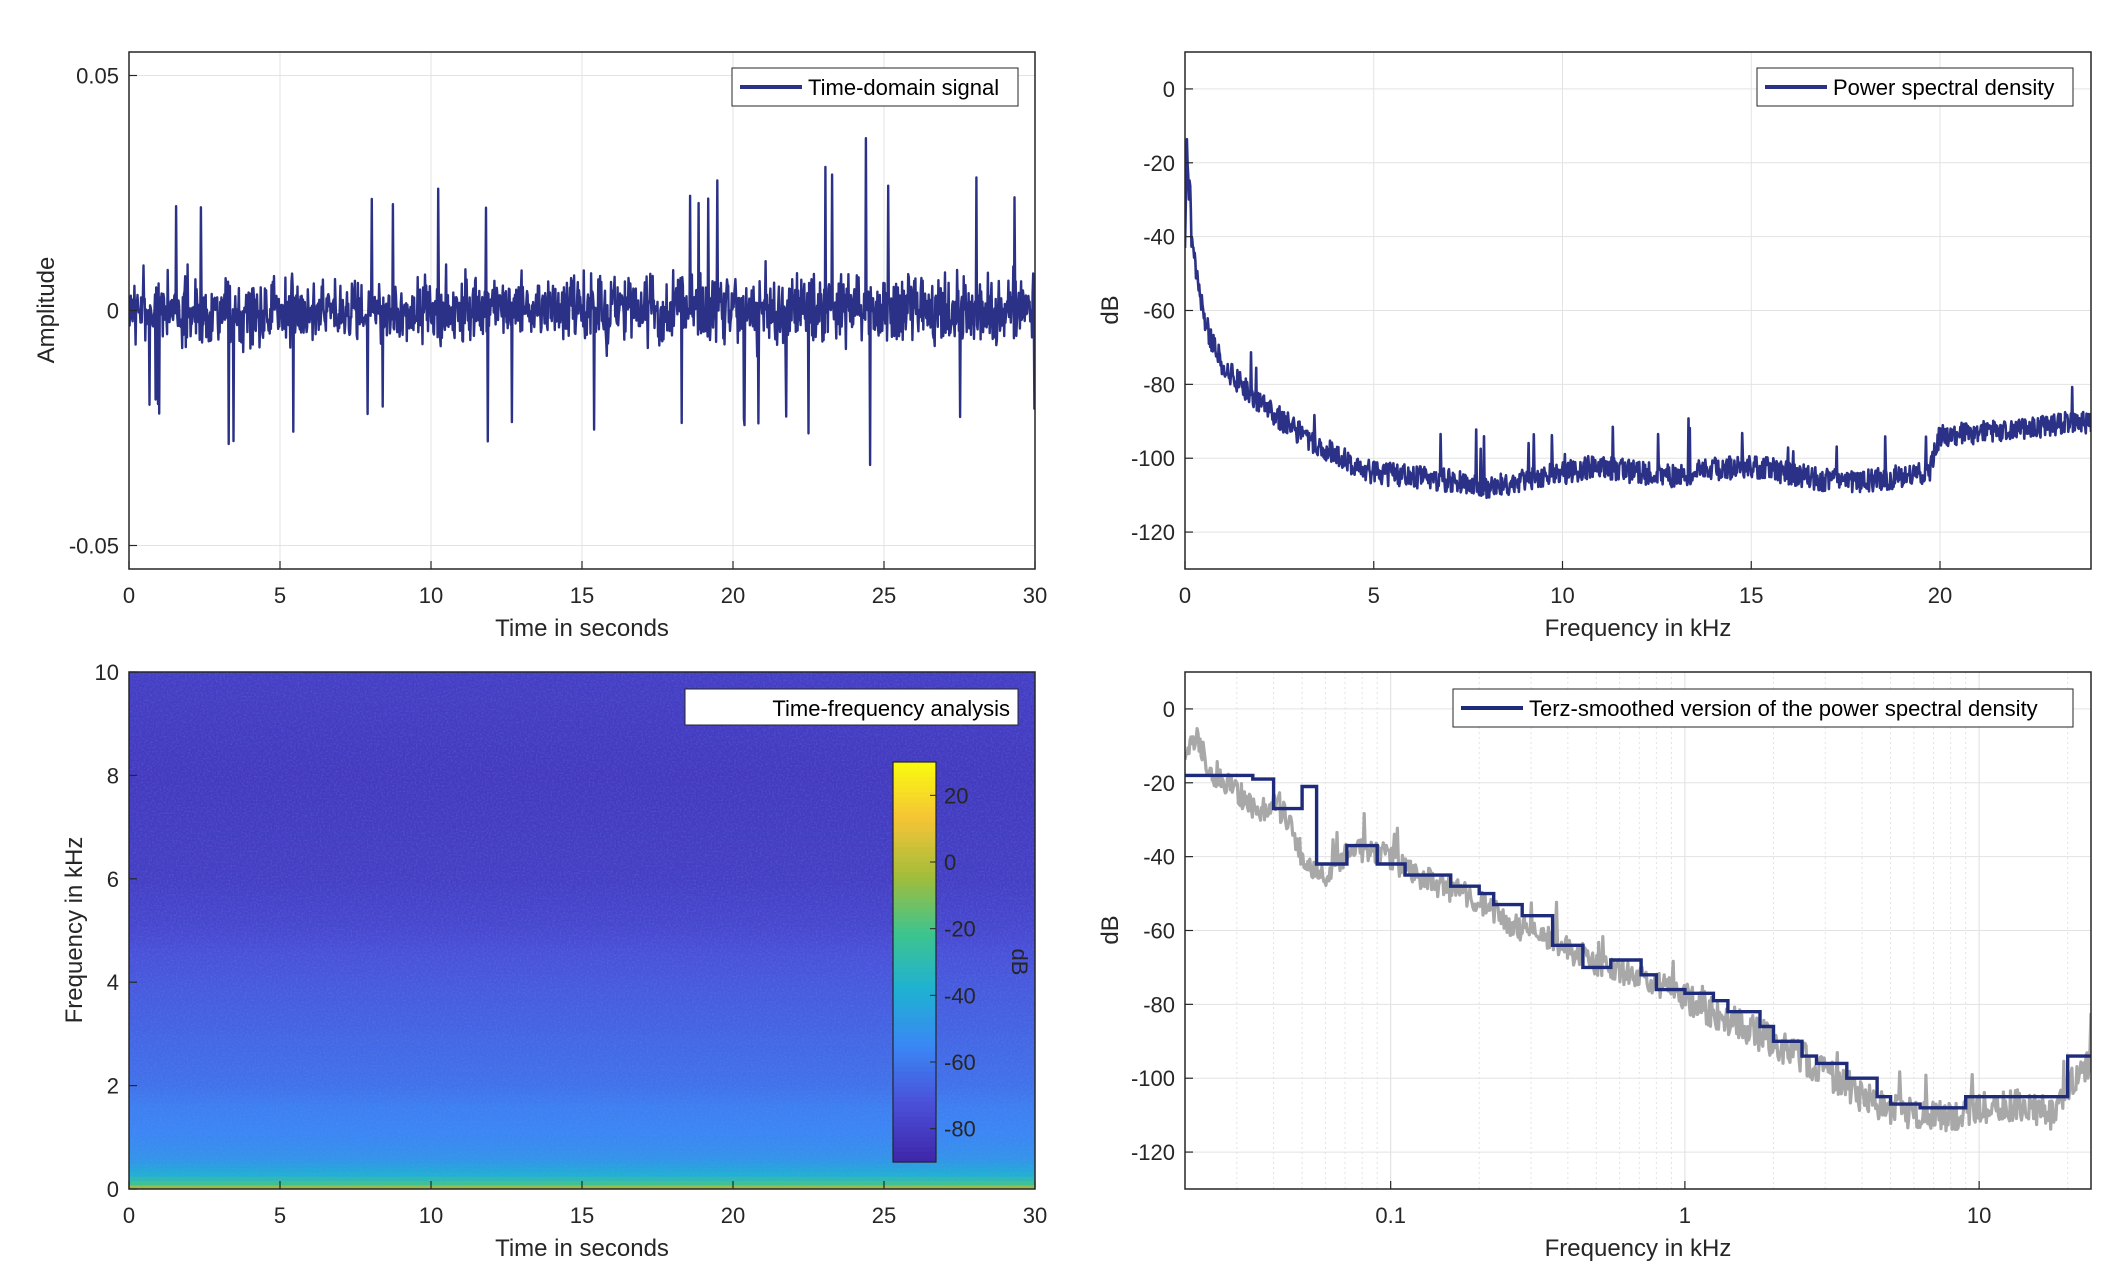 Image resolution: width=2126 pixels, height=1276 pixels. Describe the element at coordinates (582, 1215) in the screenshot. I see `tick-label-x-spectrogram: 15` at that location.